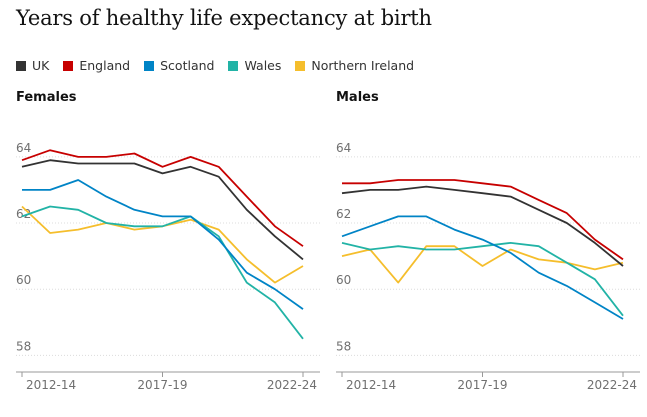 The width and height of the screenshot is (647, 417). I want to click on legend-item-england: England, so click(96, 65).